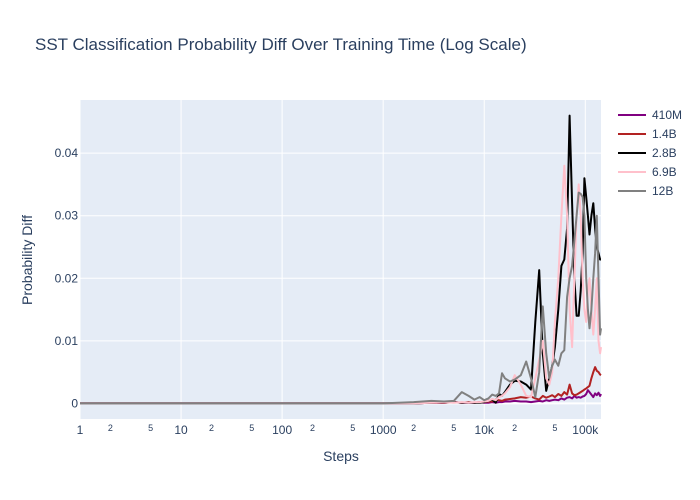 The width and height of the screenshot is (700, 500). I want to click on legend-item-410m: 410M, so click(650, 115).